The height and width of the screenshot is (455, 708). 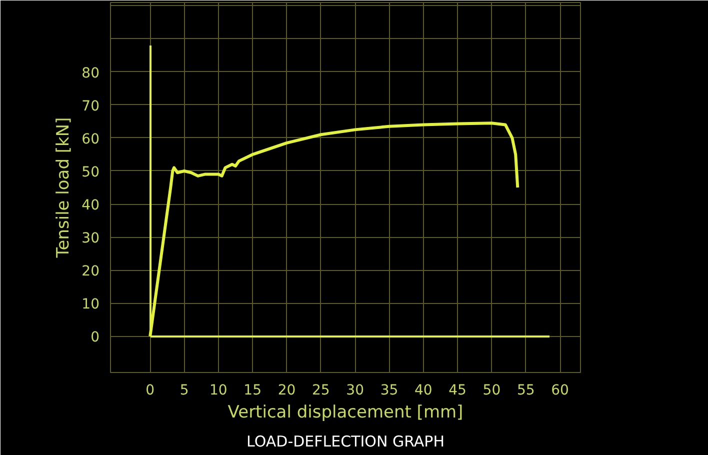 I want to click on x-axis-title: Vertical displacement [mm], so click(x=346, y=412).